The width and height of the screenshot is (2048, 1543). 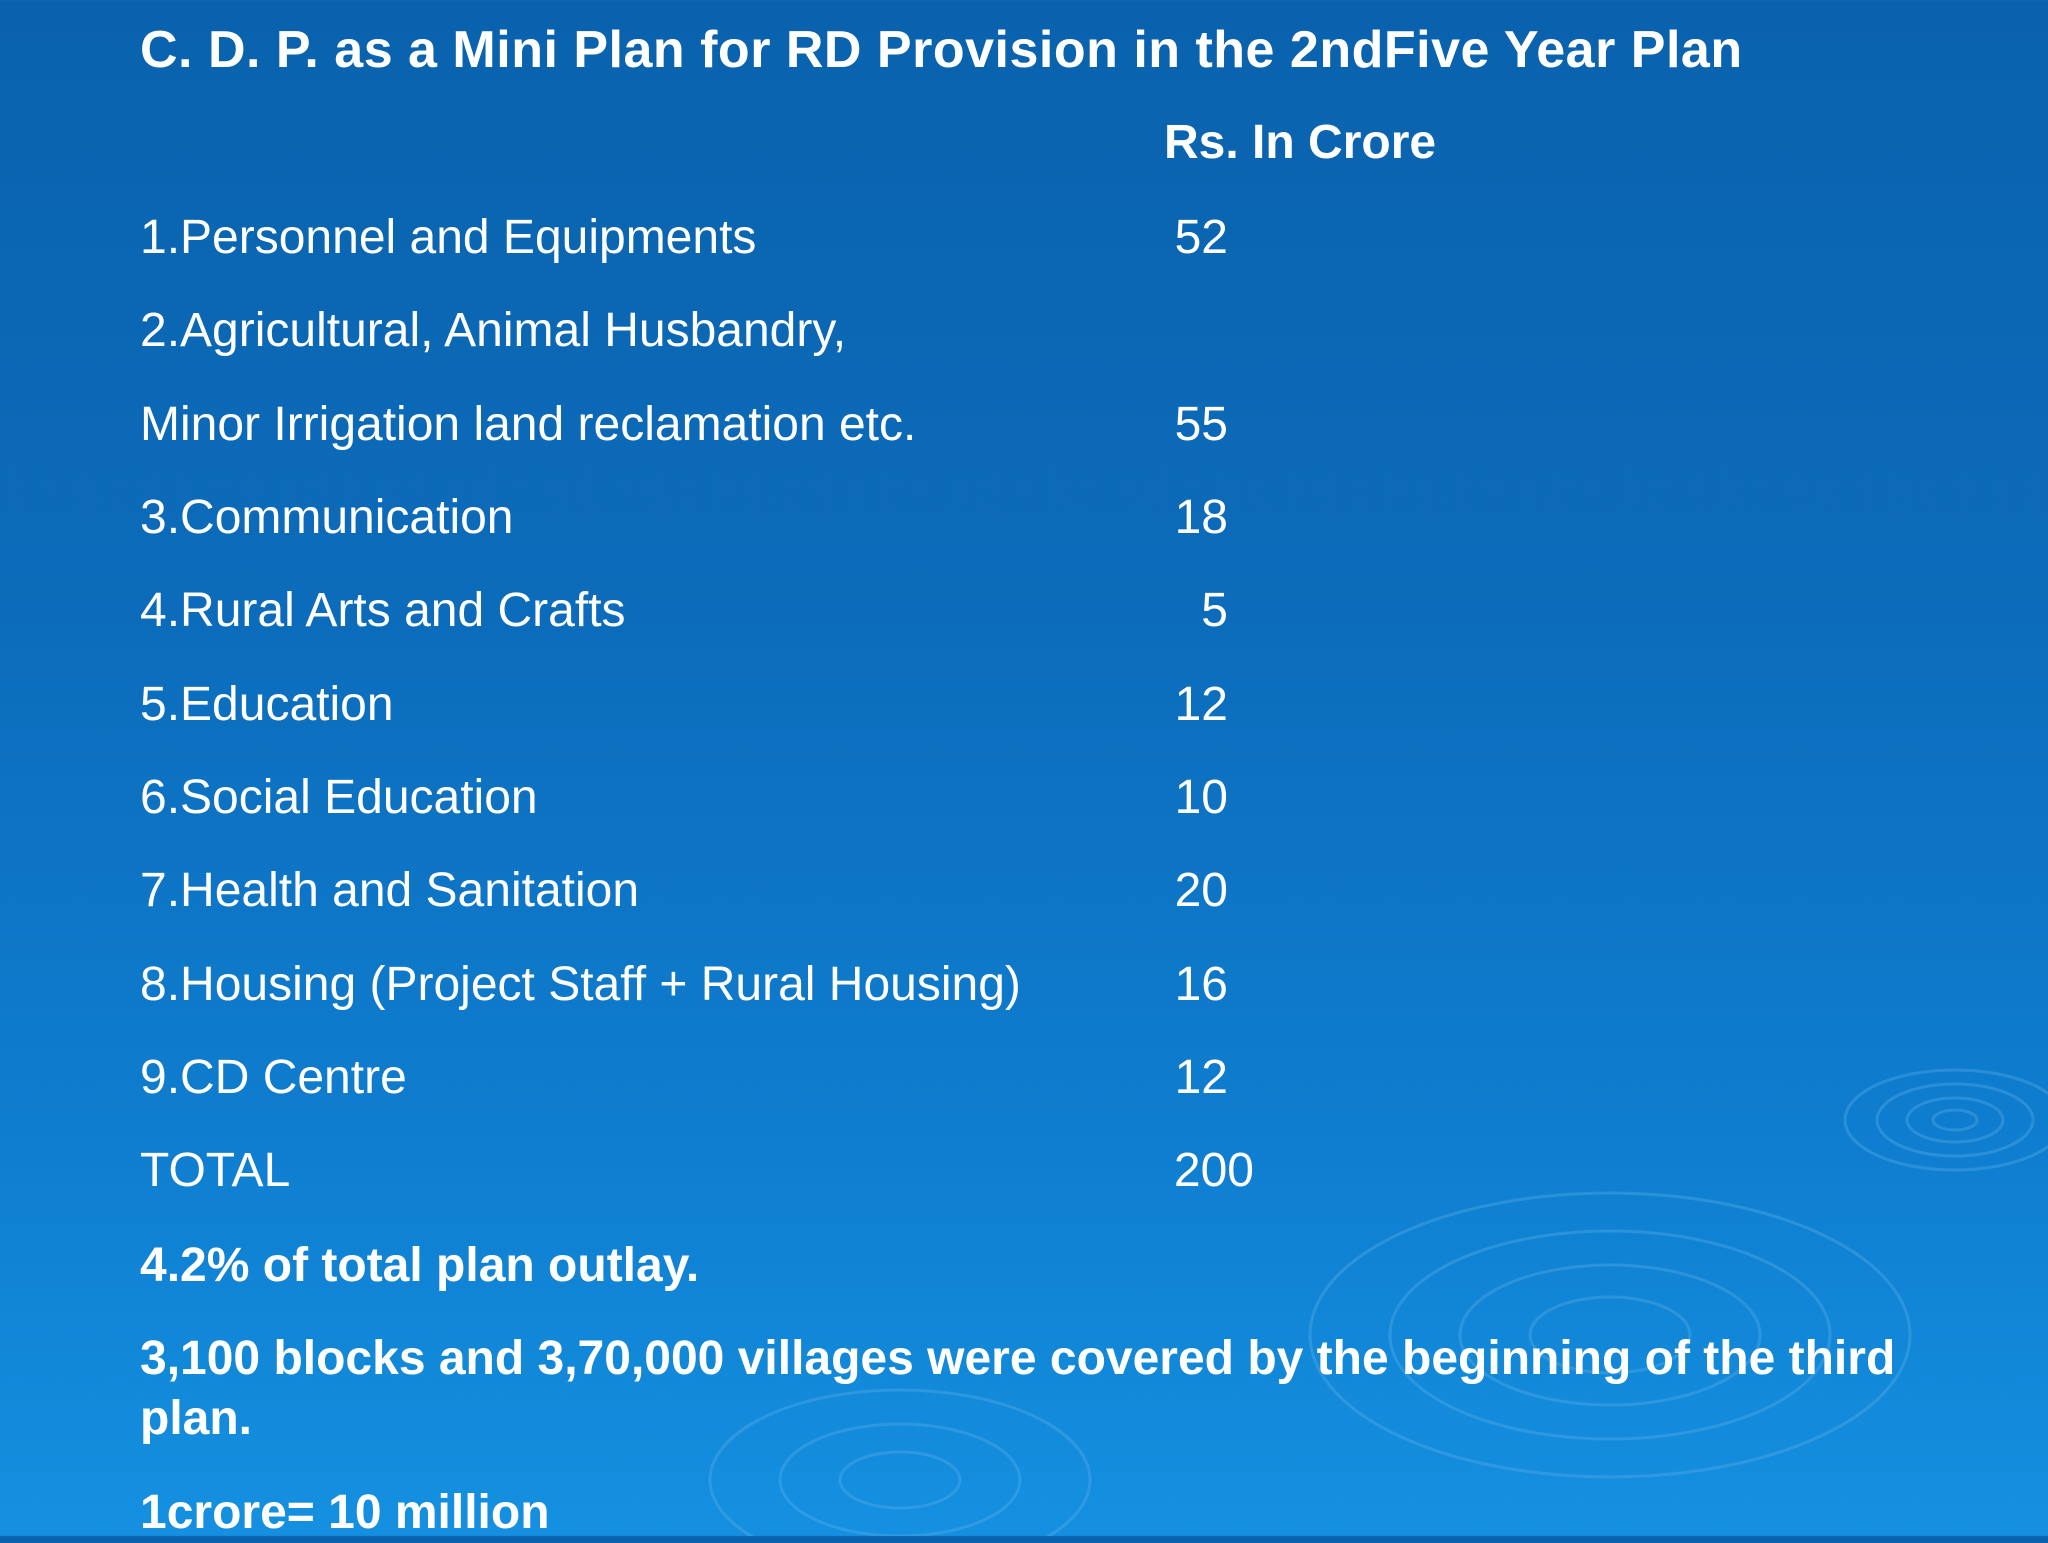 What do you see at coordinates (345, 1512) in the screenshot?
I see `note-crore-conversion: 1crore= 10 million` at bounding box center [345, 1512].